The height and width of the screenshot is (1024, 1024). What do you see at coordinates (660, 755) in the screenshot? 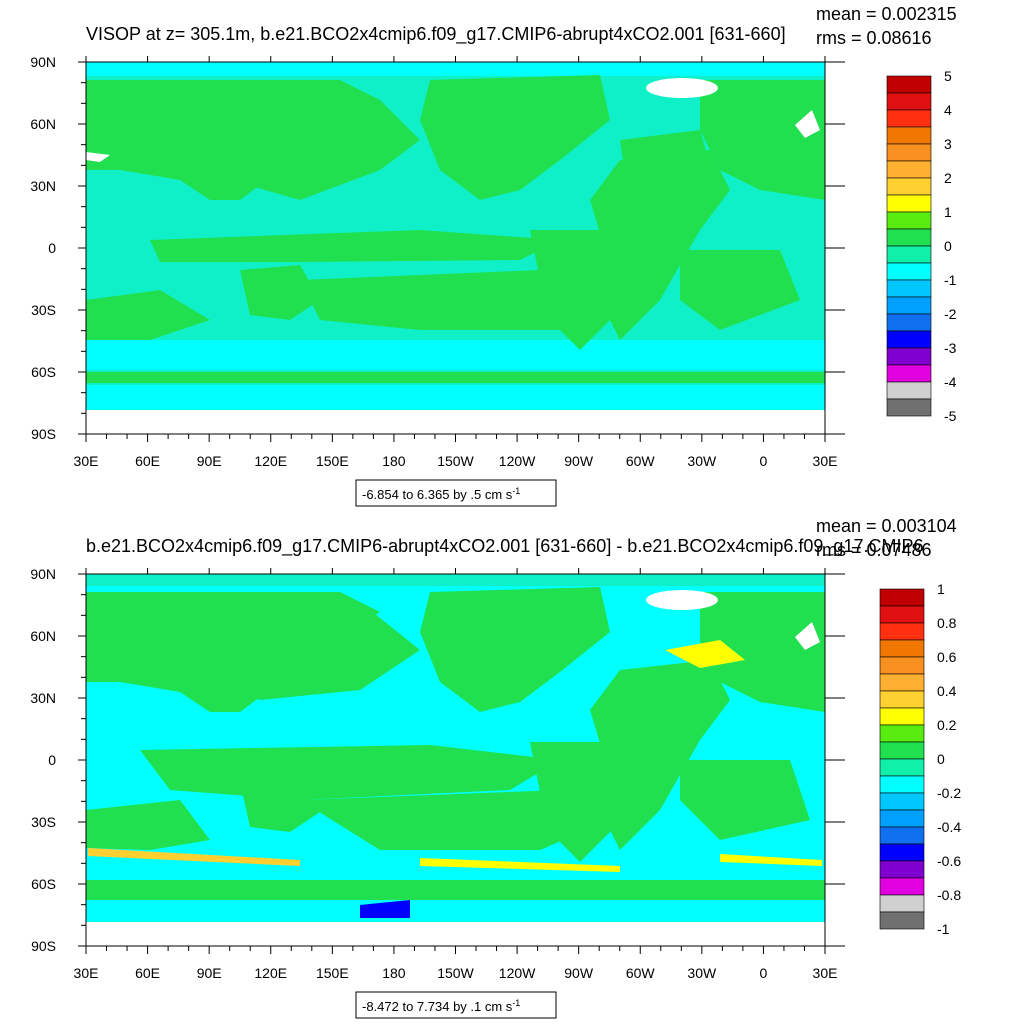
I see `land-africa` at bounding box center [660, 755].